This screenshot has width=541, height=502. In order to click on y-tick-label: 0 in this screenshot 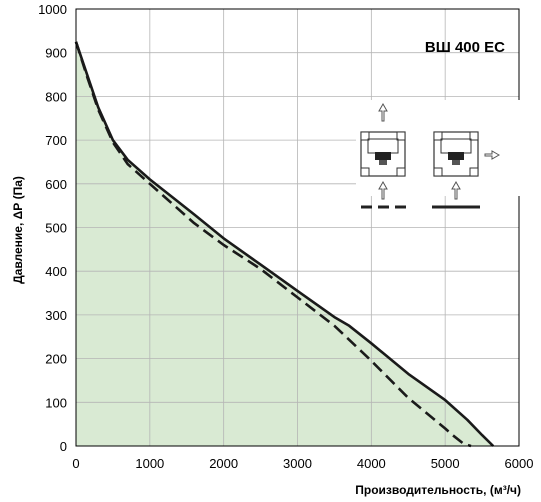, I will do `click(63, 446)`.